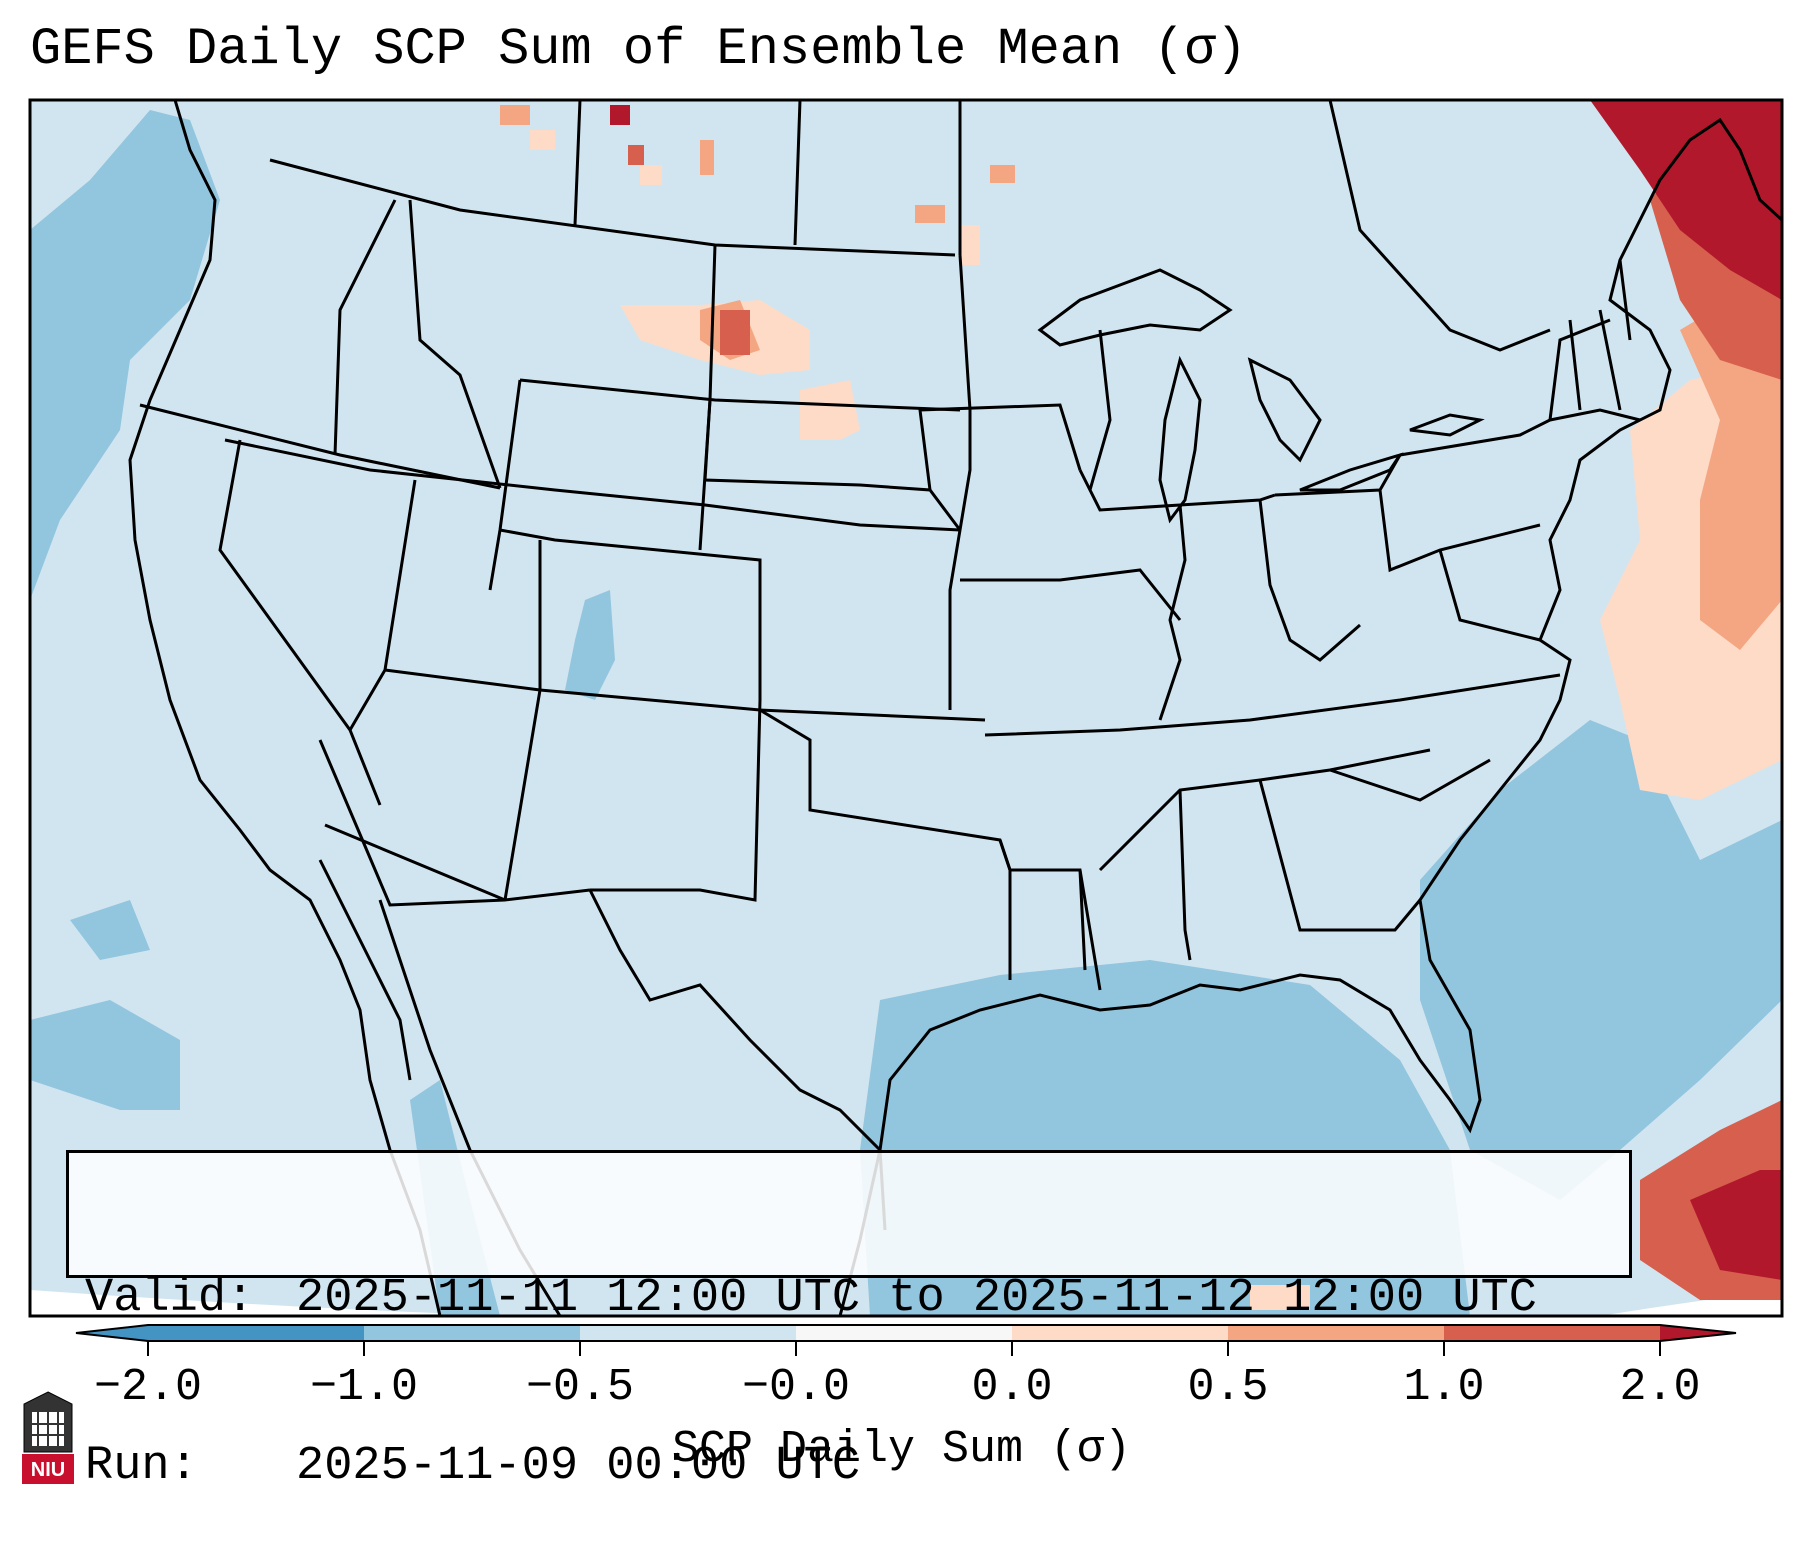  What do you see at coordinates (590, 645) in the screenshot?
I see `region-colorado-neg` at bounding box center [590, 645].